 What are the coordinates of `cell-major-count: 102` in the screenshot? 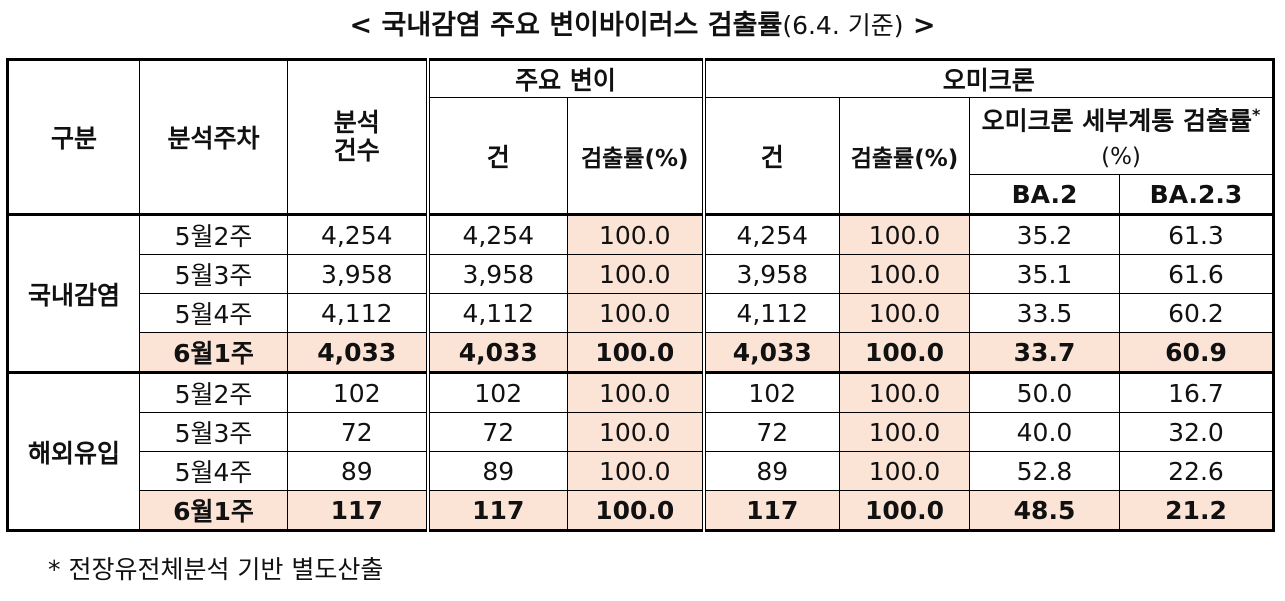 It's located at (496, 392).